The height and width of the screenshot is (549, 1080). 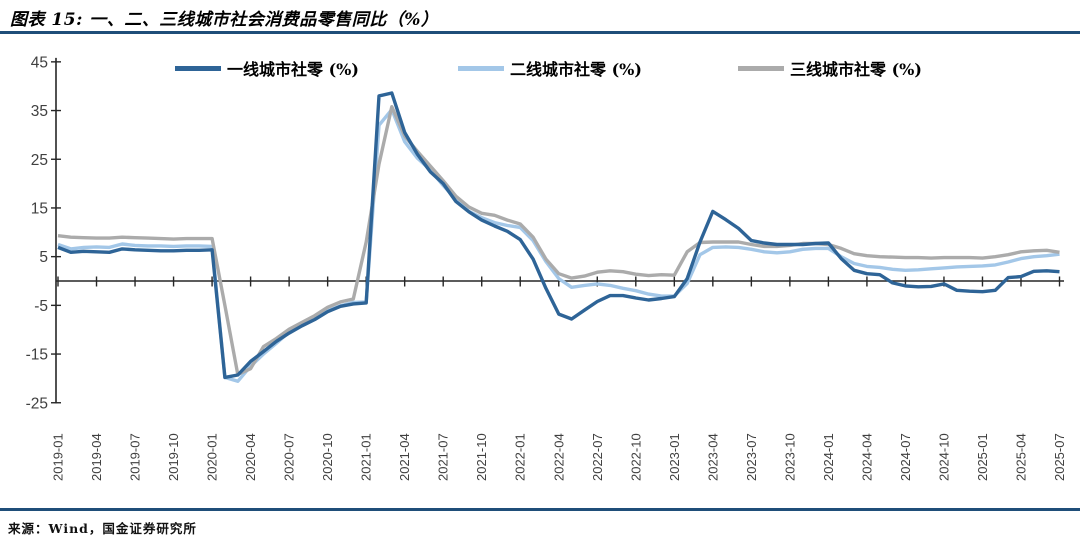 I want to click on x-axis-tick-label: 2019-07, so click(x=135, y=457).